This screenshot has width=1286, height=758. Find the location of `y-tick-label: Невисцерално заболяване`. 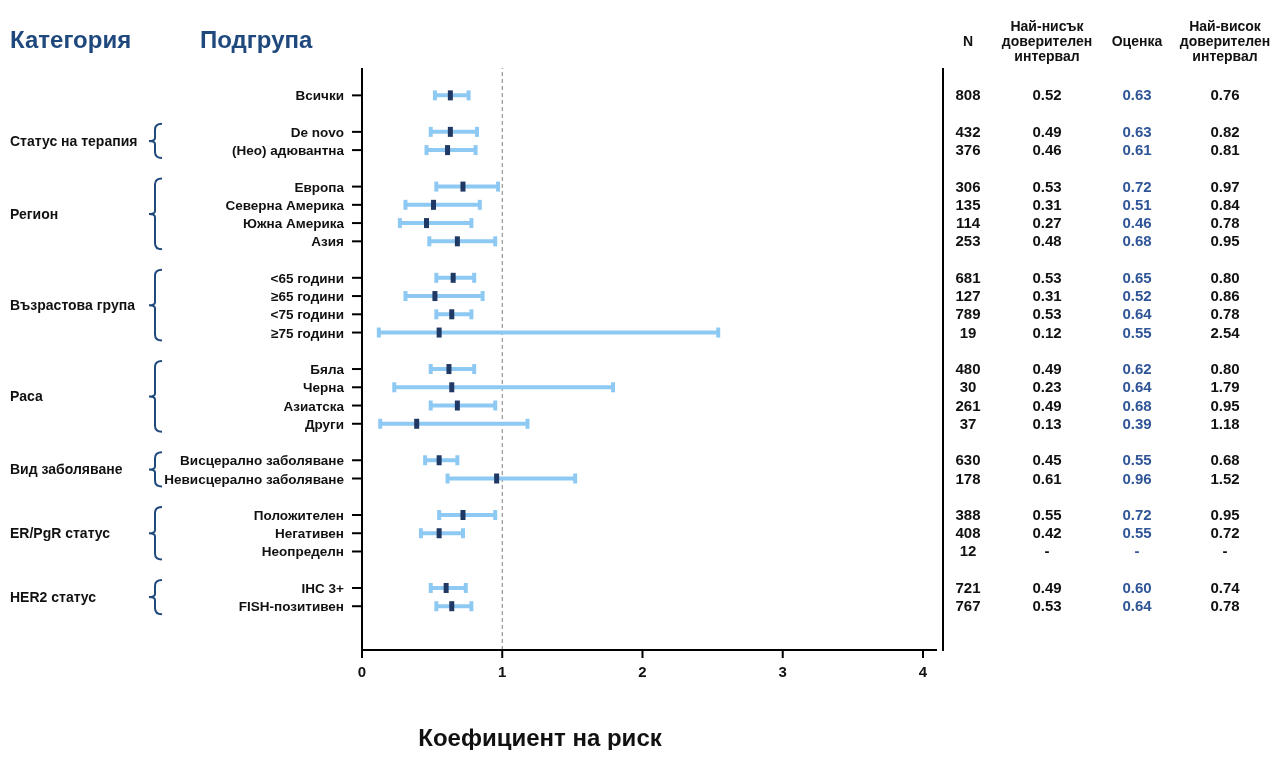

y-tick-label: Невисцерално заболяване is located at coordinates (254, 479).